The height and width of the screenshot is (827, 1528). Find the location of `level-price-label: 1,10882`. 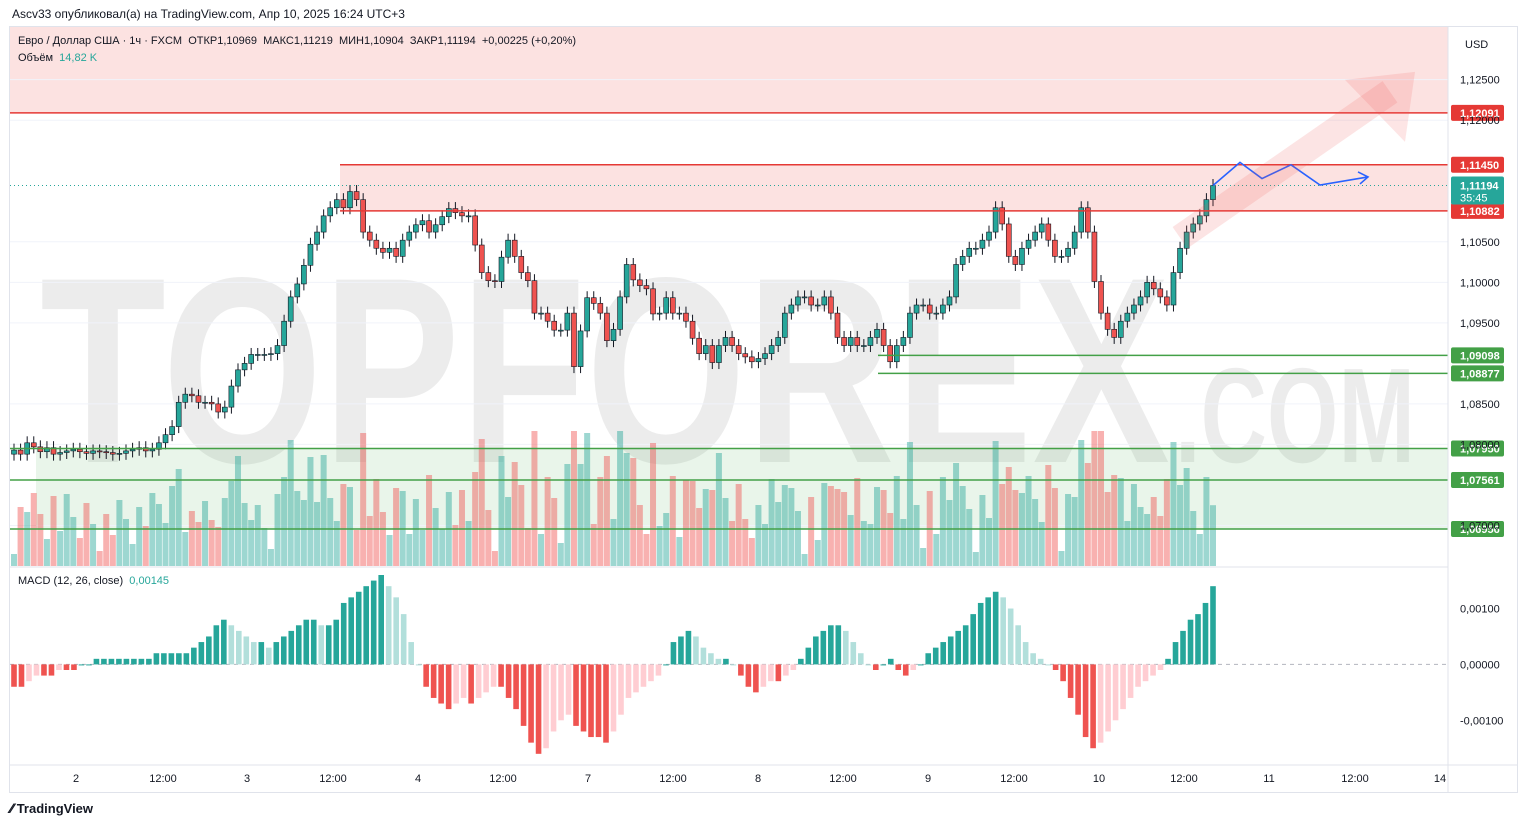

level-price-label: 1,10882 is located at coordinates (1480, 212).